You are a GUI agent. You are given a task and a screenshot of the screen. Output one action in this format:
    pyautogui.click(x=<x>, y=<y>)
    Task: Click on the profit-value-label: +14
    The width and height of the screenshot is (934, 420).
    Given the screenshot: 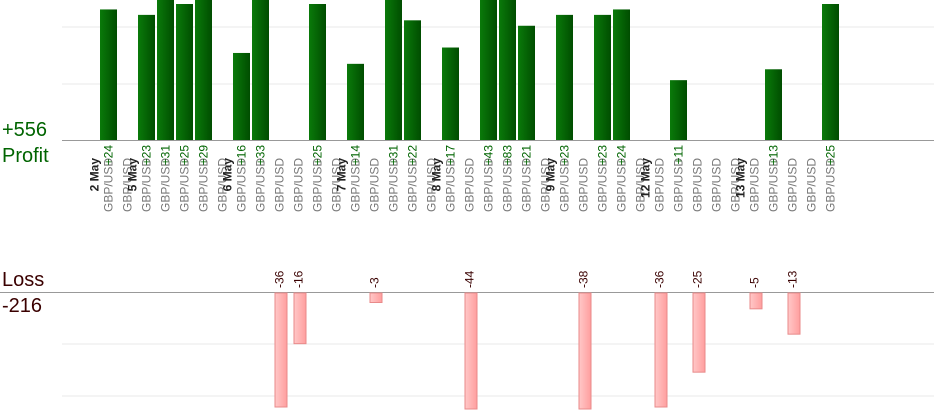 What is the action you would take?
    pyautogui.click(x=356, y=155)
    